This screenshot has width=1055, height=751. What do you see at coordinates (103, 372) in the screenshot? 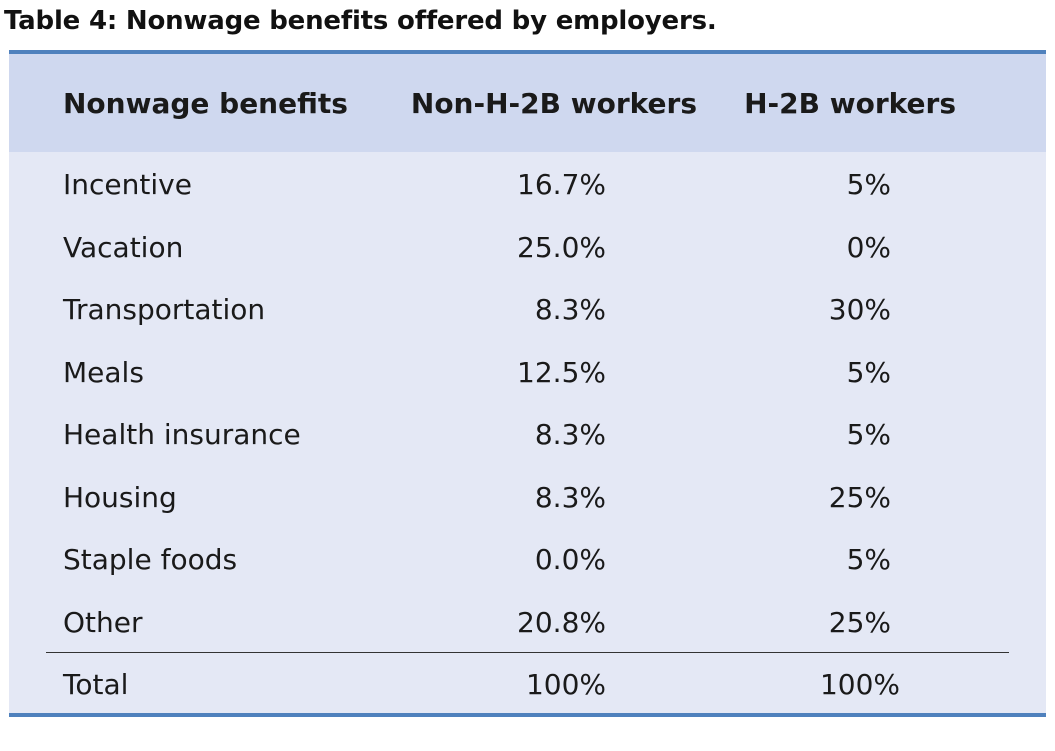
I see `row-benefit: Meals` at bounding box center [103, 372].